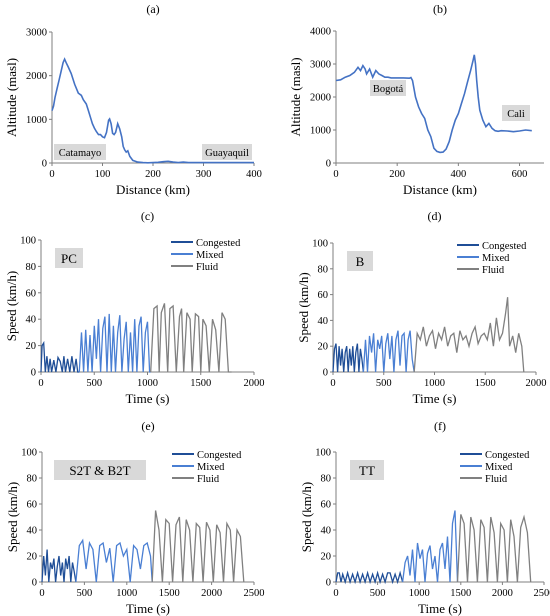  I want to click on panel-label: (c), so click(147, 216).